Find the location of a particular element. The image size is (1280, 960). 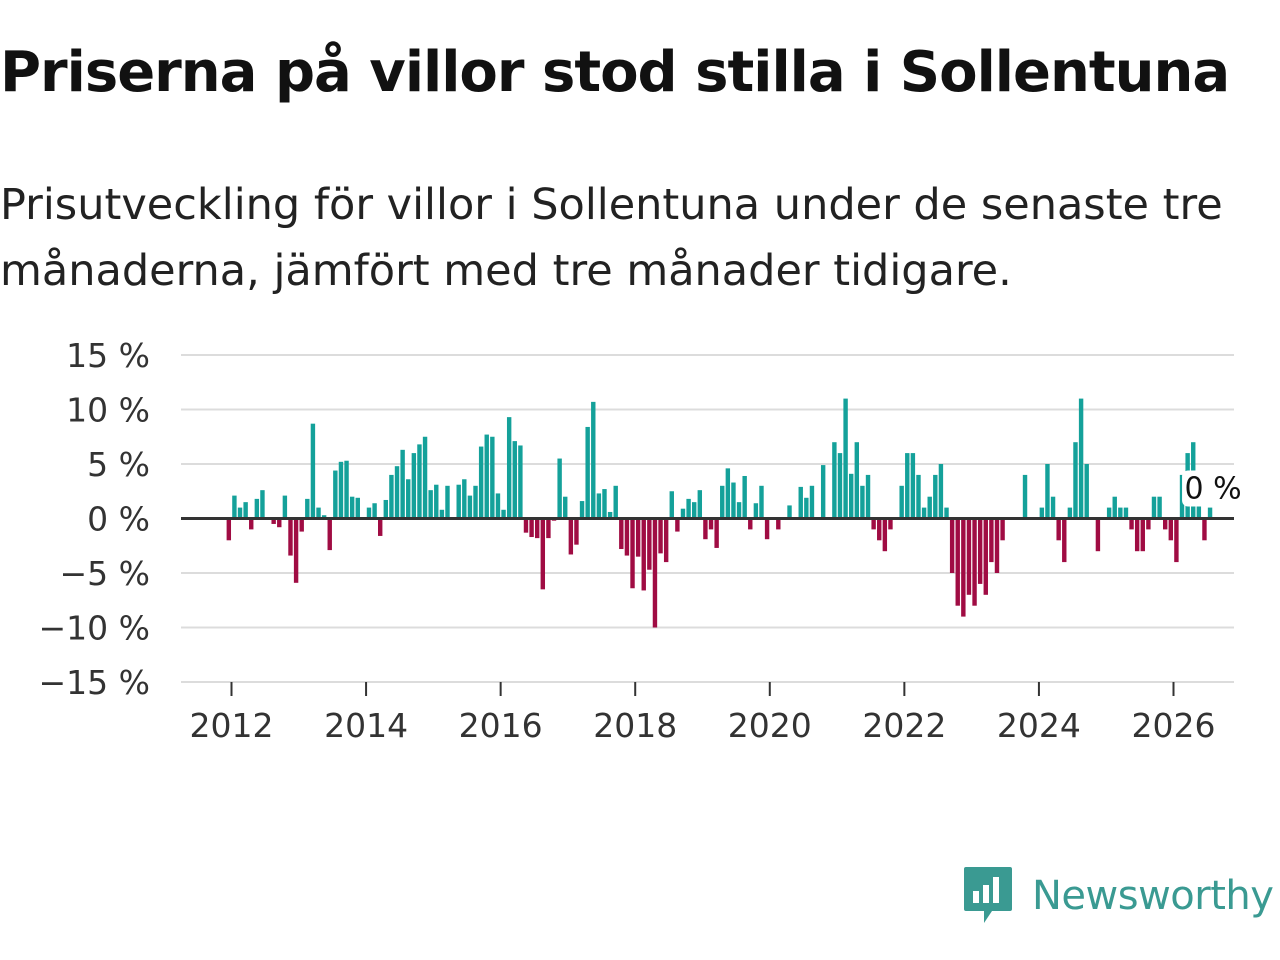

x-tick-label: 2020 is located at coordinates (770, 725).